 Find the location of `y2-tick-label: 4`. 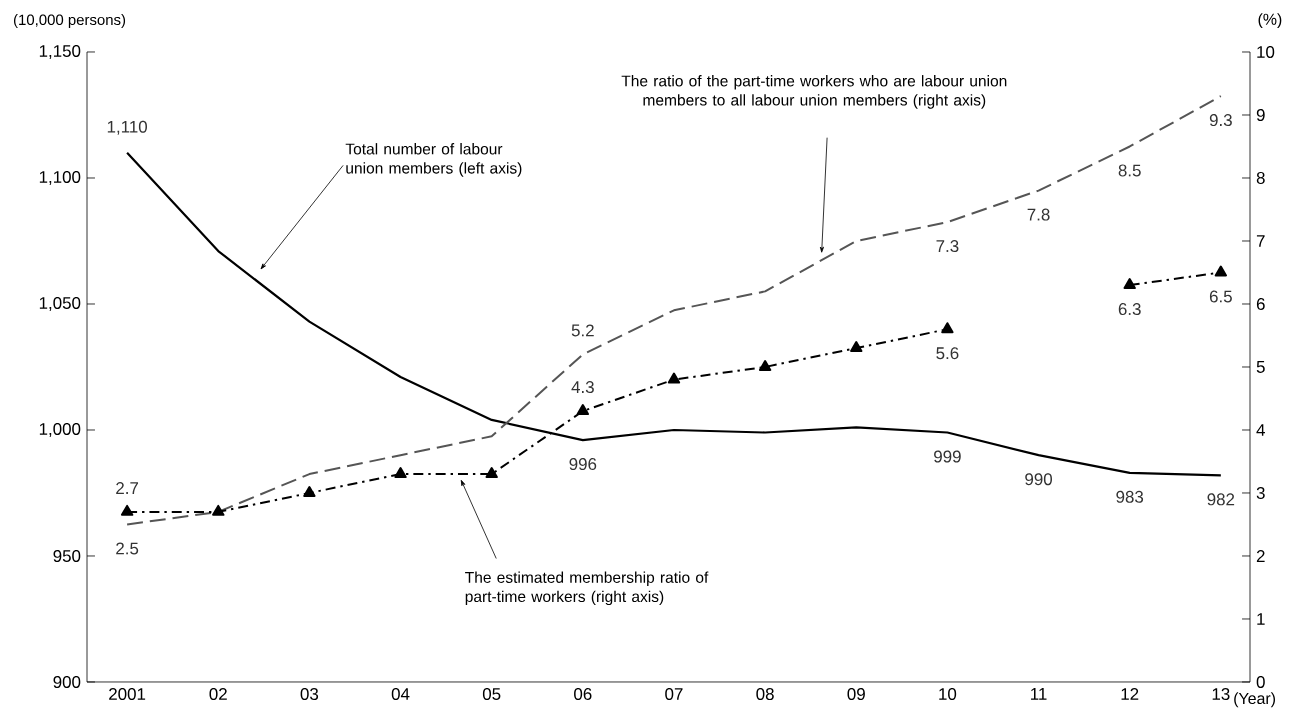

y2-tick-label: 4 is located at coordinates (1260, 430).